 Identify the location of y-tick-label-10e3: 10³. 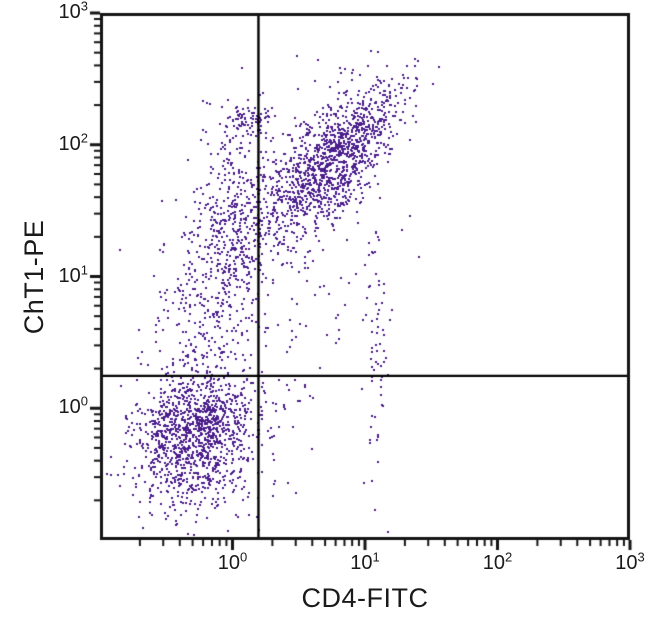
(73, 11).